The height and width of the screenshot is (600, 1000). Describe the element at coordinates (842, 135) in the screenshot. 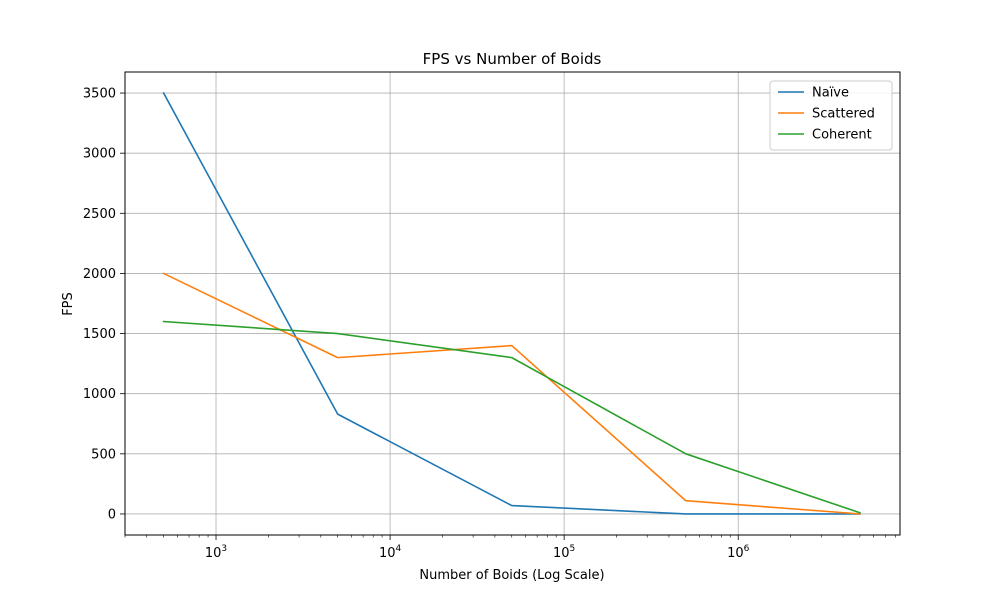

I see `legend-label: Coherent` at that location.